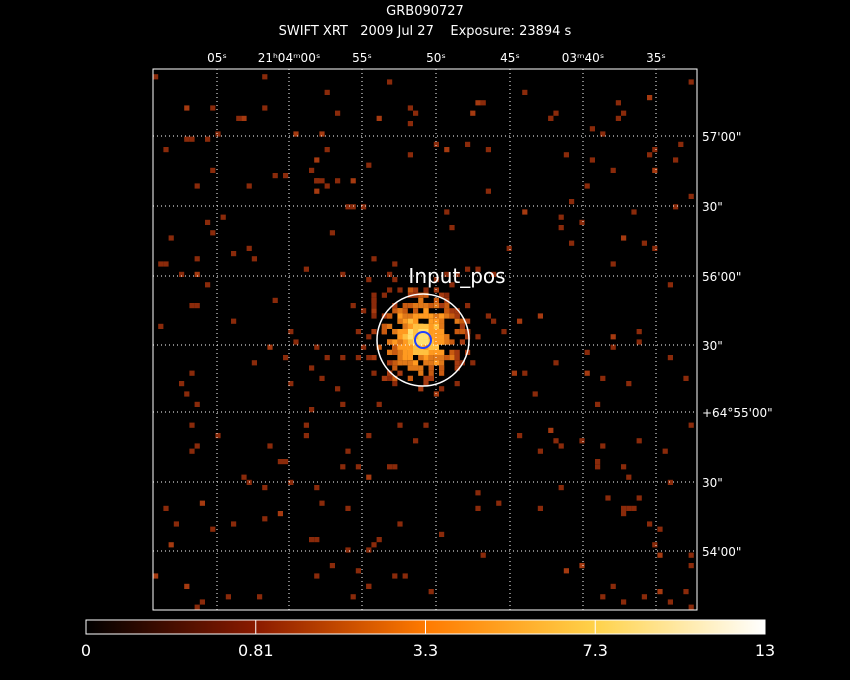 This screenshot has width=850, height=680. Describe the element at coordinates (86, 650) in the screenshot. I see `colorbar-label: 0` at that location.